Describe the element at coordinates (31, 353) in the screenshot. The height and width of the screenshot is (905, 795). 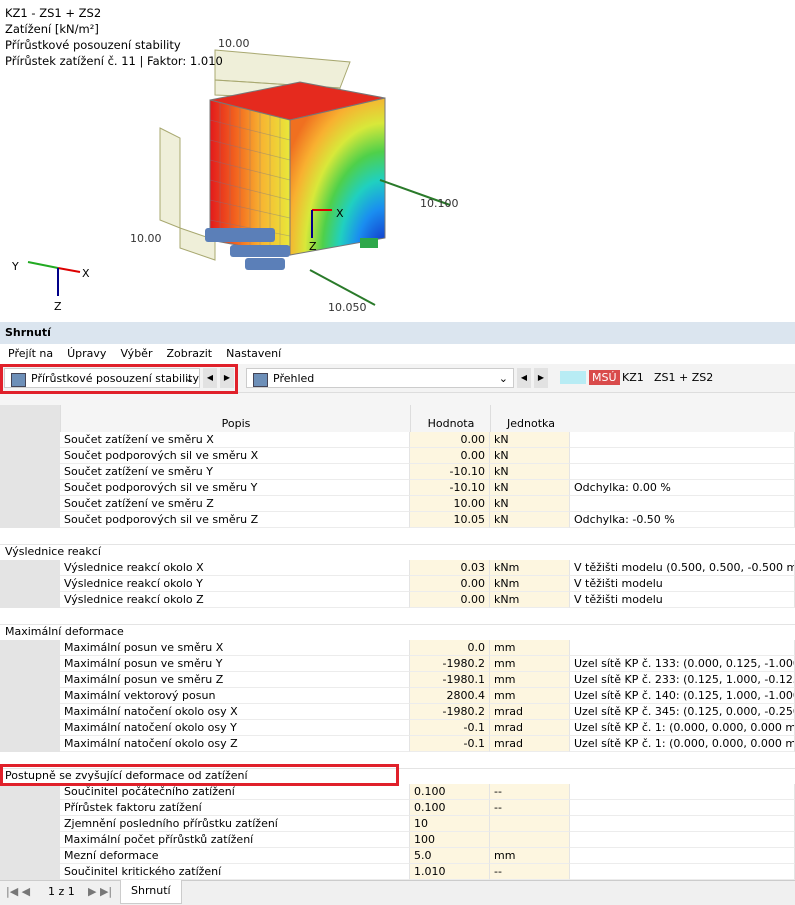
I see `menu-item: Přejít na` at that location.